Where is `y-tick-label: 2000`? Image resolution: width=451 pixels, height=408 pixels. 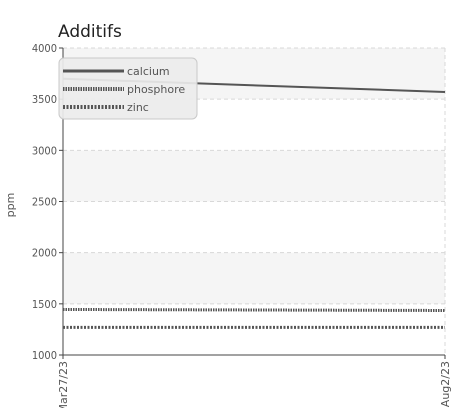
y-tick-label: 2000 is located at coordinates (44, 253).